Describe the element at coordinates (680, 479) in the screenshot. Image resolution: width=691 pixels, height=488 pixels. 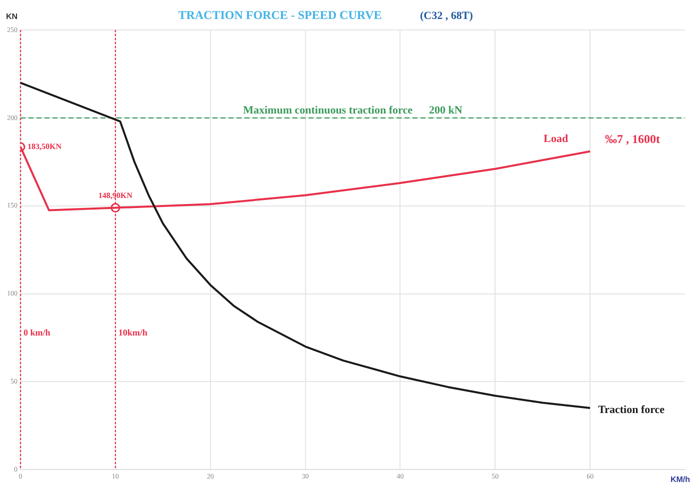
I see `x-axis-title: KM/h` at that location.